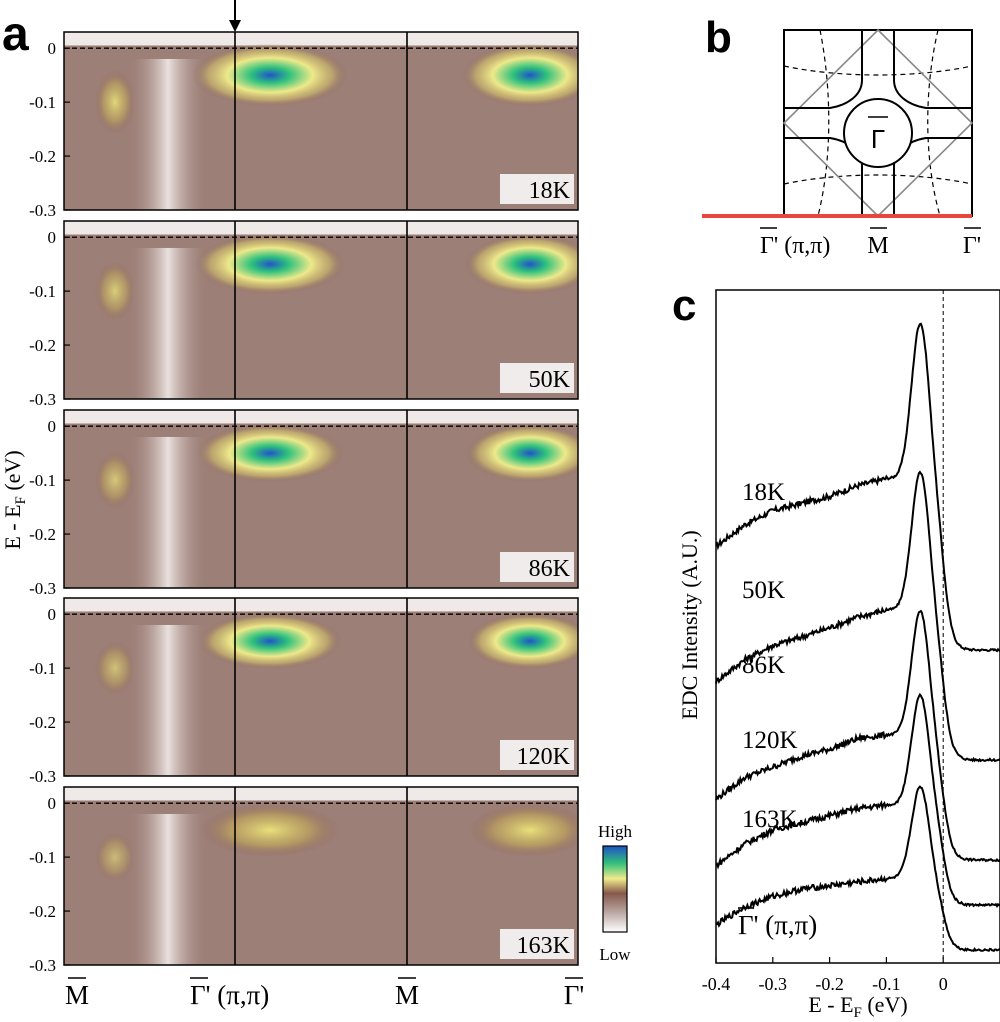 This screenshot has height=1022, width=1000. Describe the element at coordinates (763, 665) in the screenshot. I see `edc-temperature-label: 86K` at that location.